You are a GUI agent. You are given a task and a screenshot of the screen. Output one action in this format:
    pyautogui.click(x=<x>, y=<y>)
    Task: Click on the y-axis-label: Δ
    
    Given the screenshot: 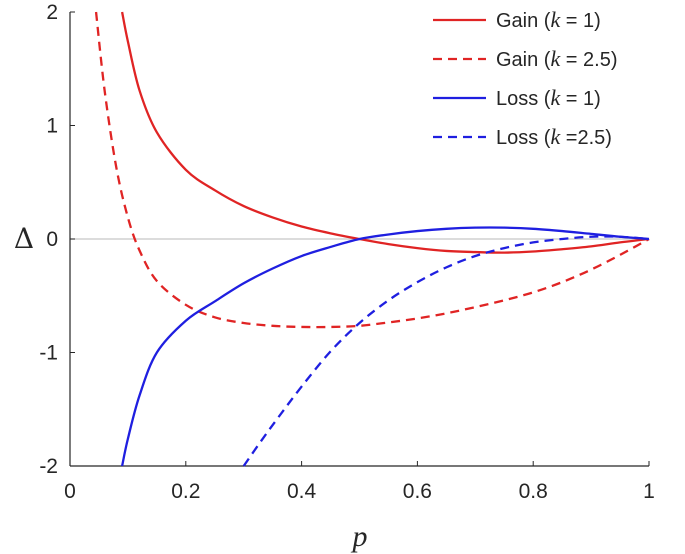 What is the action you would take?
    pyautogui.click(x=24, y=238)
    